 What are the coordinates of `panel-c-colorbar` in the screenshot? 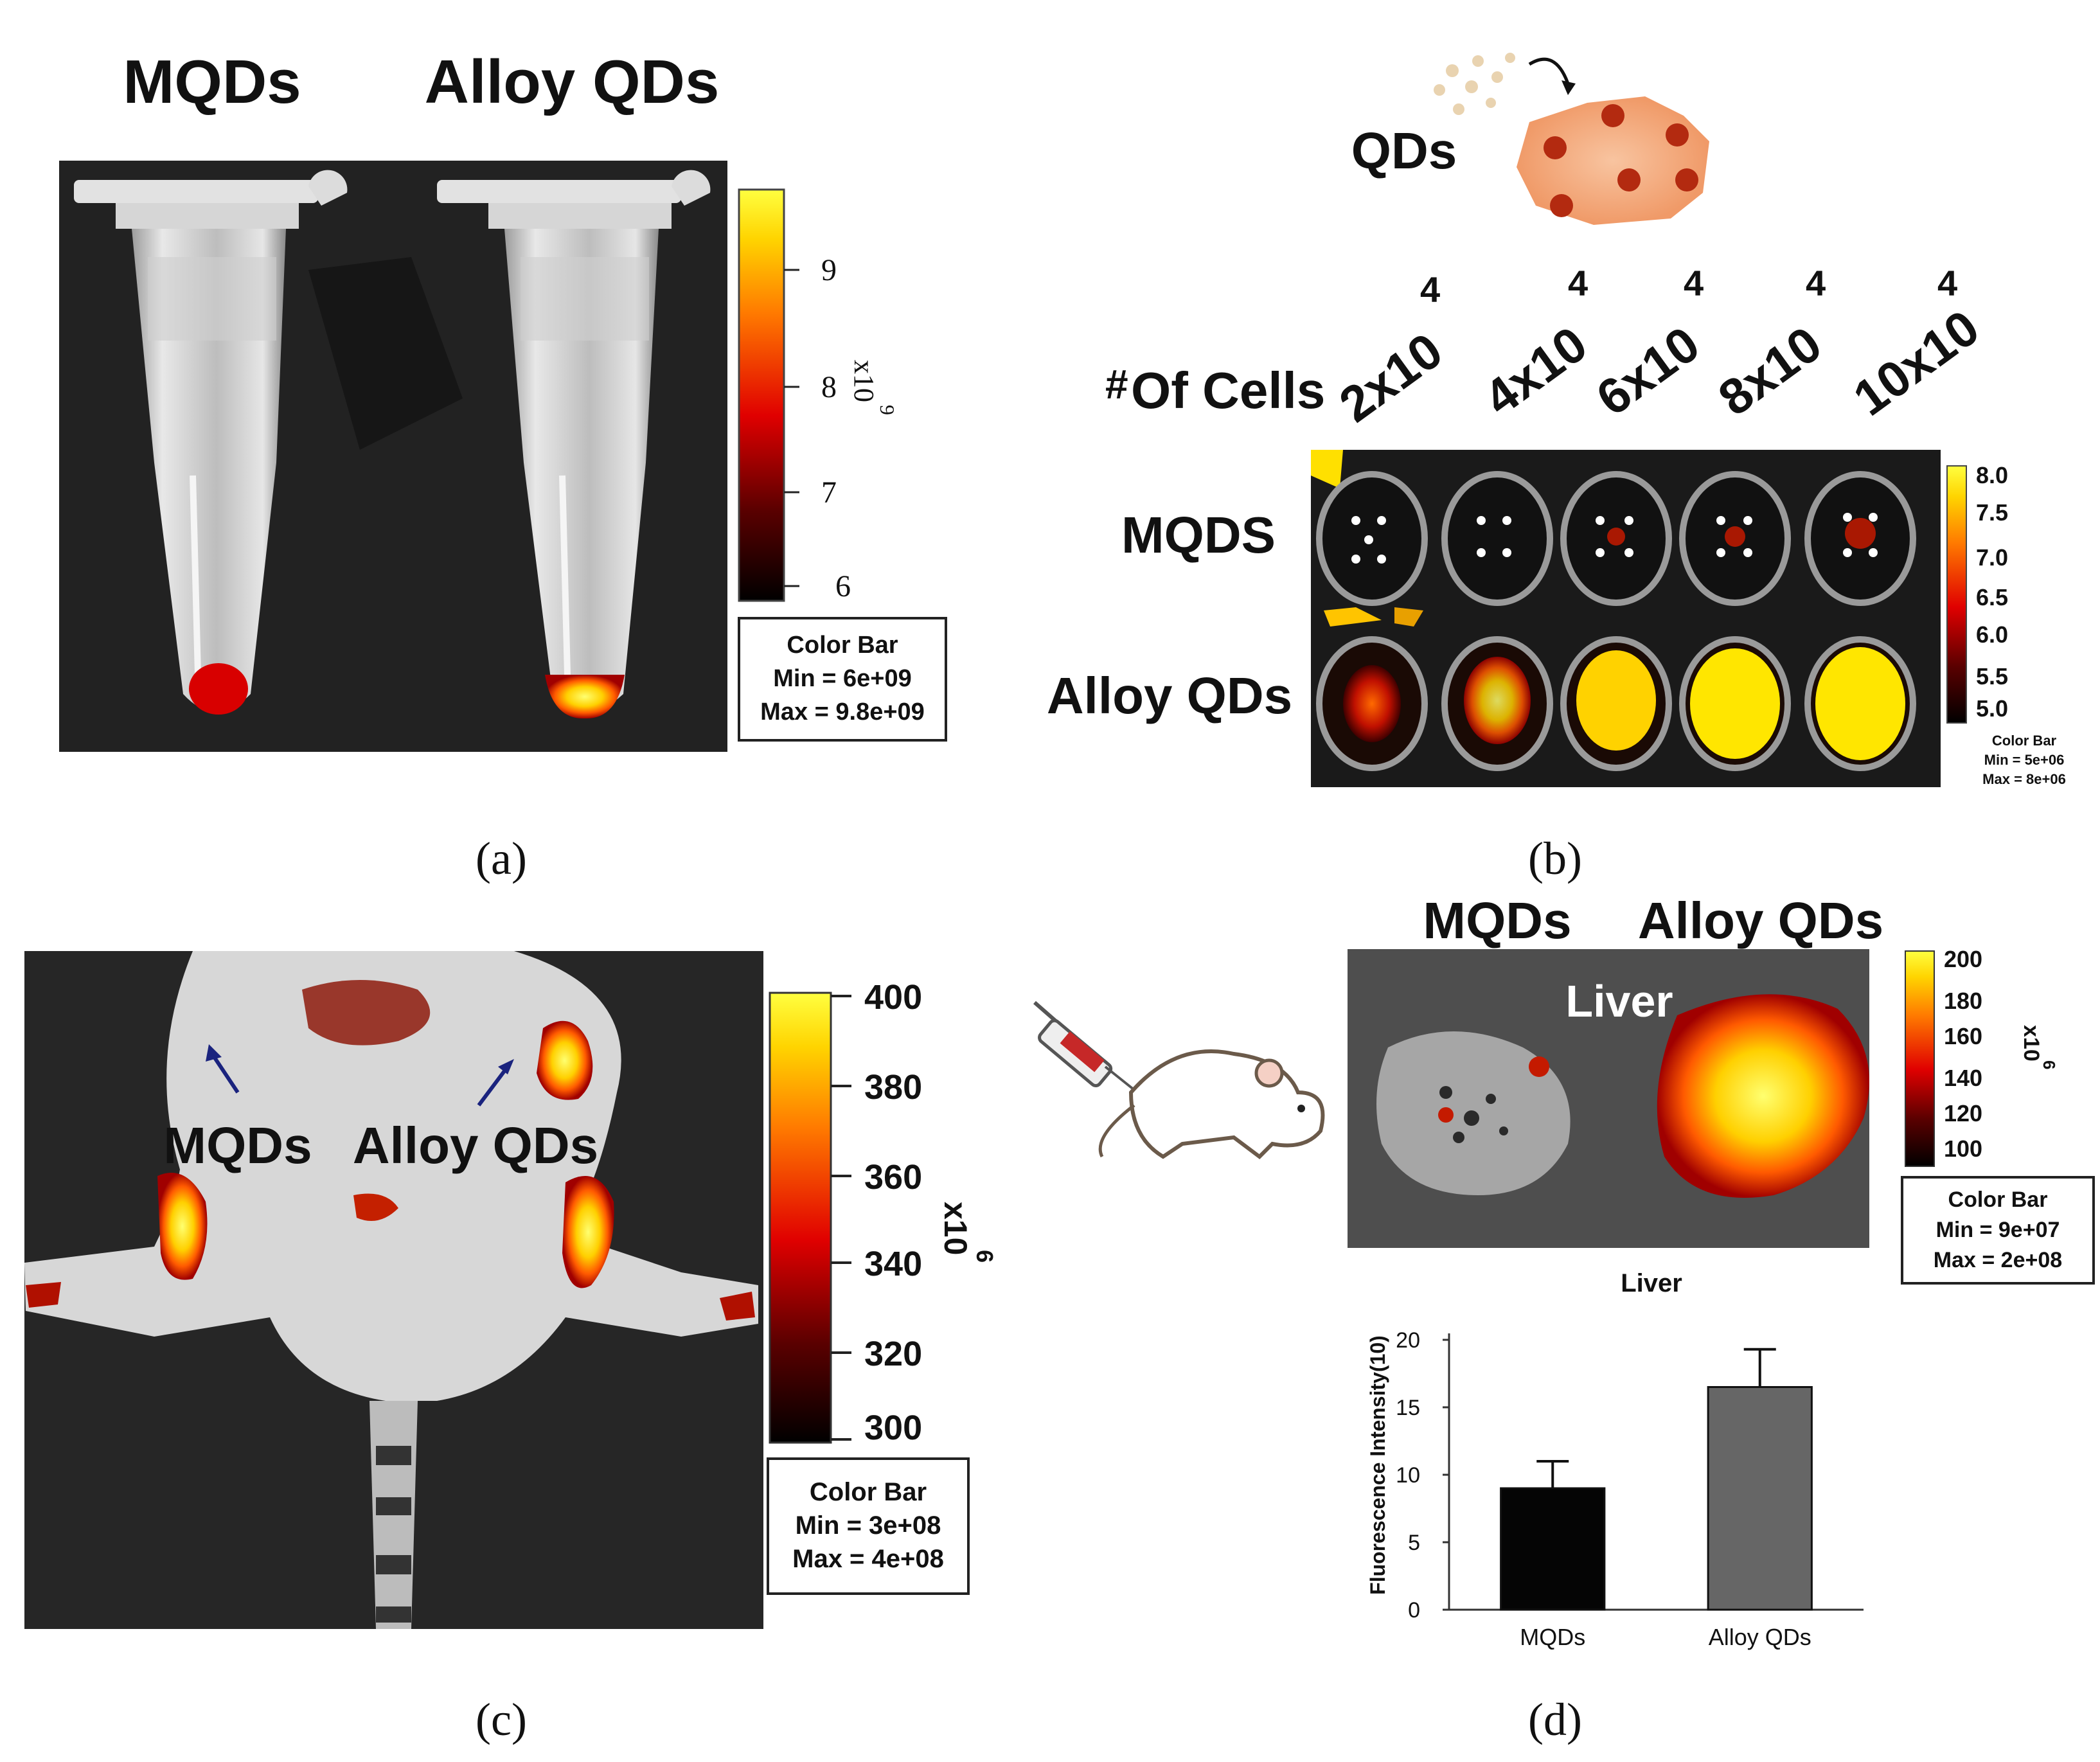 It's located at (800, 1218).